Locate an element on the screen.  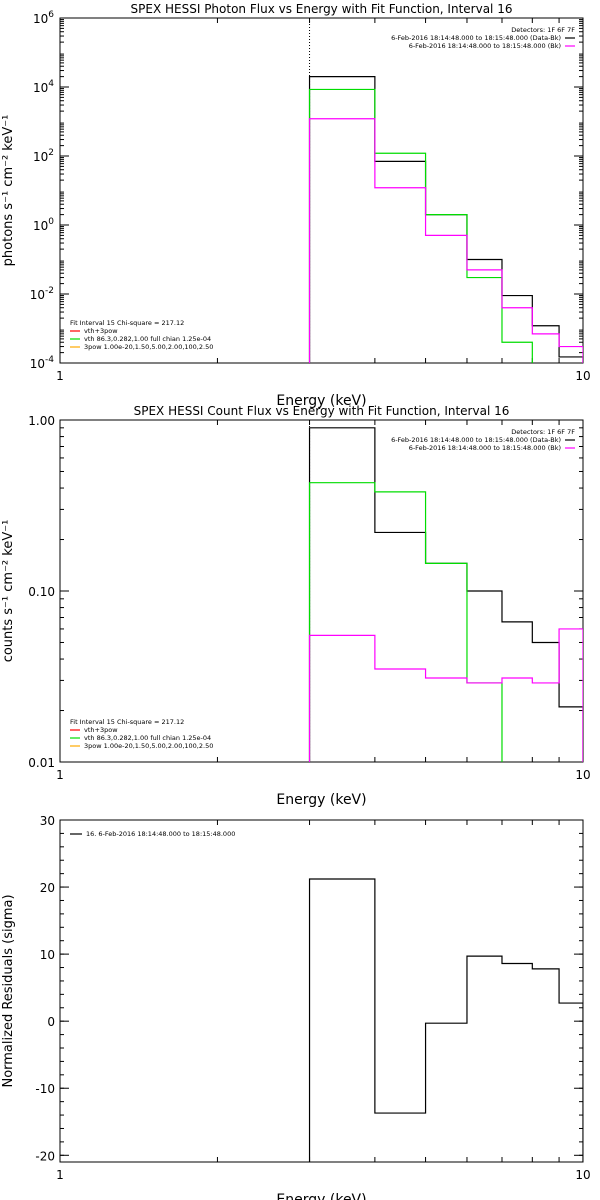
y-tick-label: -20 is located at coordinates (45, 1156).